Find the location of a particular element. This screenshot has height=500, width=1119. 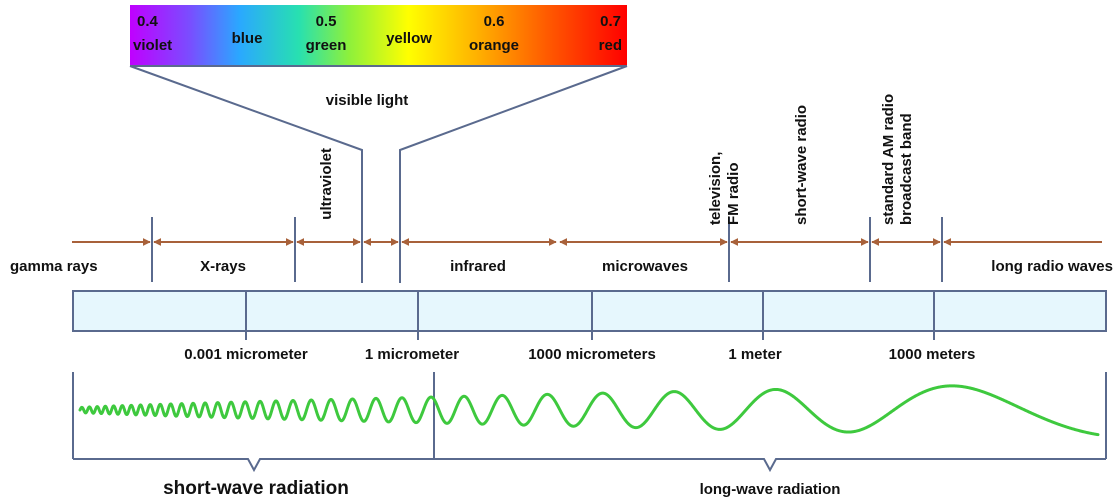

band-boundaries is located at coordinates (547, 249).